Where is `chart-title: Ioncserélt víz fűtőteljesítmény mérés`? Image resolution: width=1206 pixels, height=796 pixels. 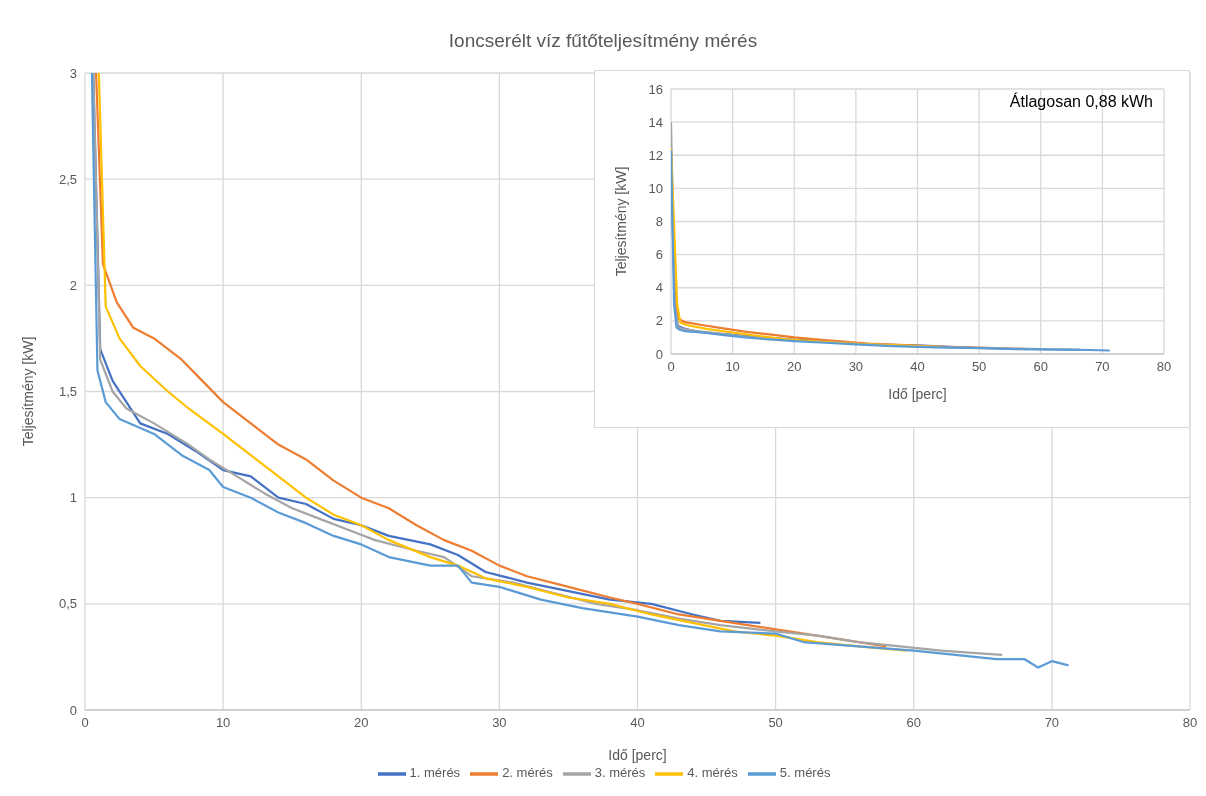 chart-title: Ioncserélt víz fűtőteljesítmény mérés is located at coordinates (603, 41).